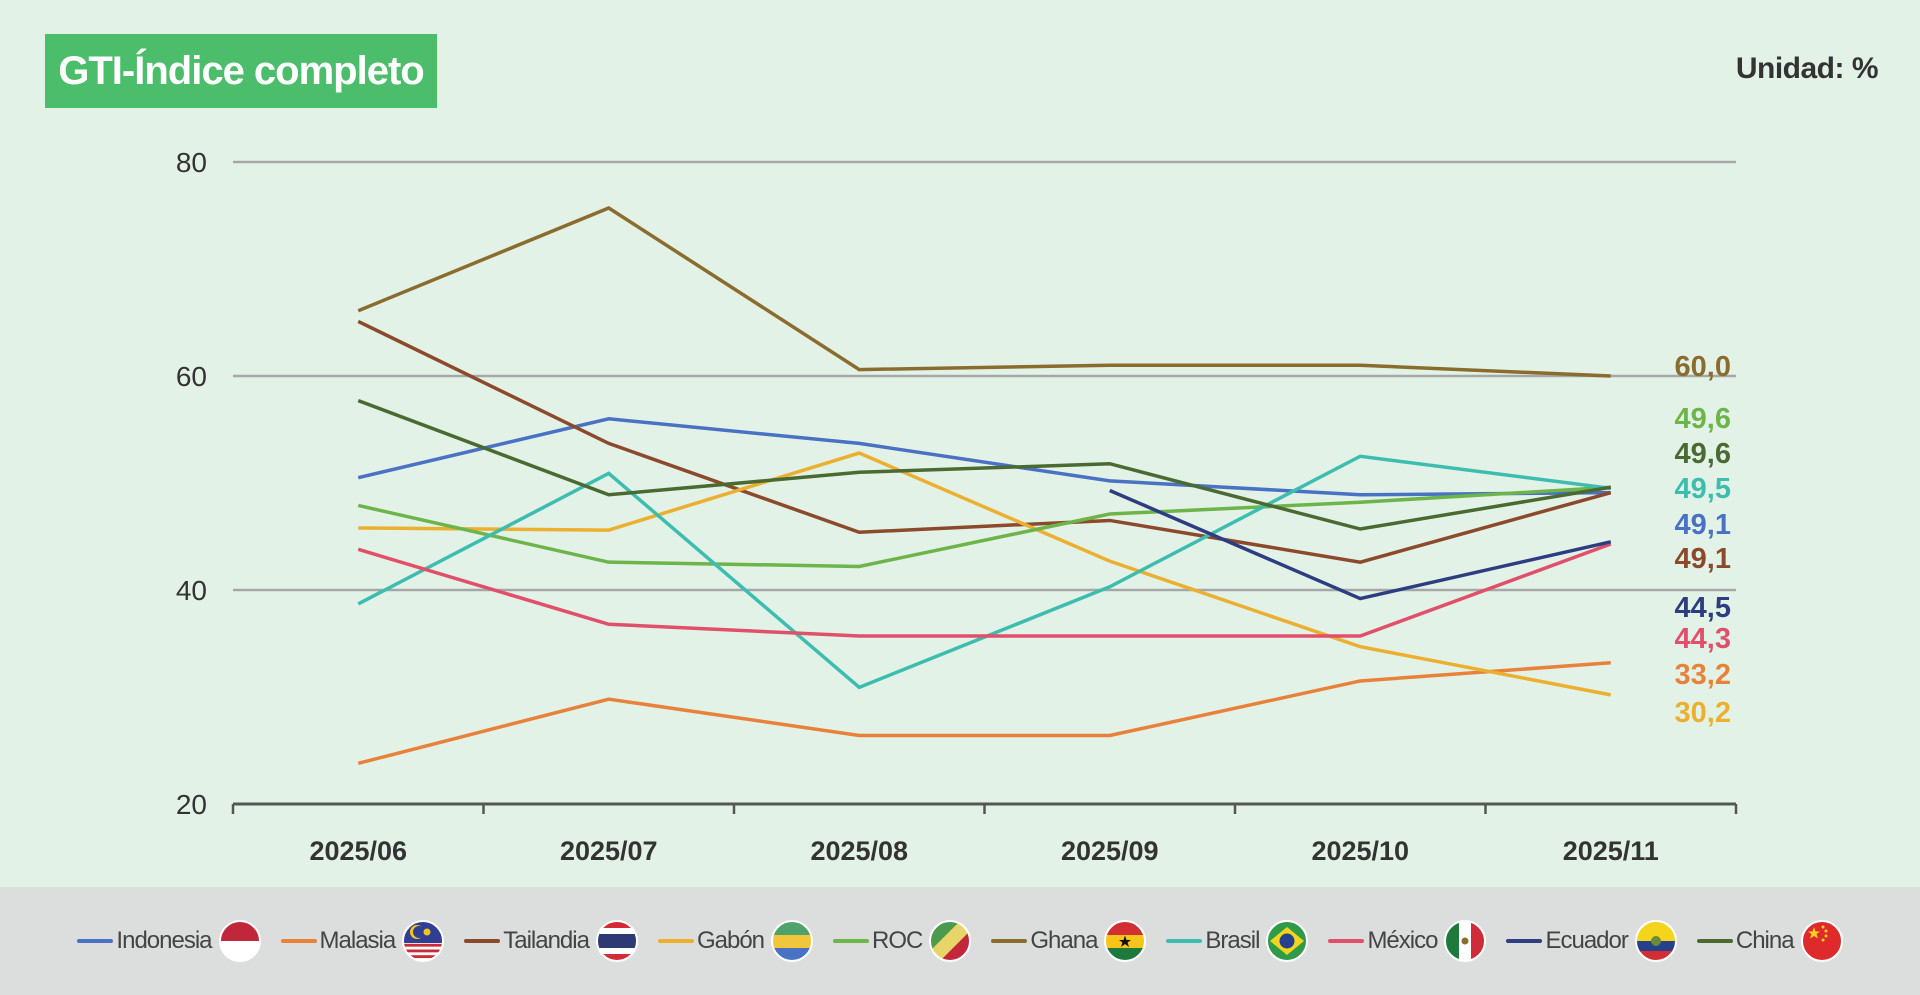 The width and height of the screenshot is (1920, 995). What do you see at coordinates (1586, 940) in the screenshot?
I see `legend-label: Ecuador` at bounding box center [1586, 940].